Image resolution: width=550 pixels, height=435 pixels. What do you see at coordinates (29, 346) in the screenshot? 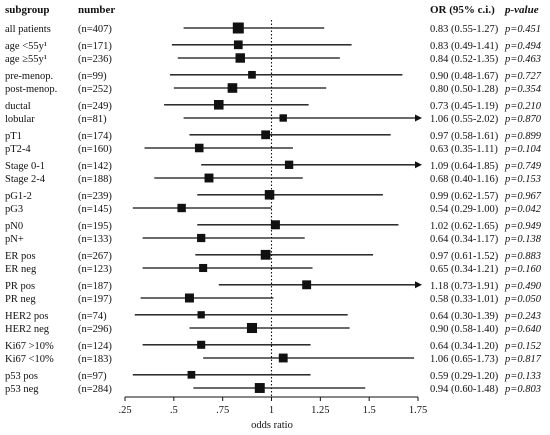
I see `row-label: Ki67 >10%` at bounding box center [29, 346].